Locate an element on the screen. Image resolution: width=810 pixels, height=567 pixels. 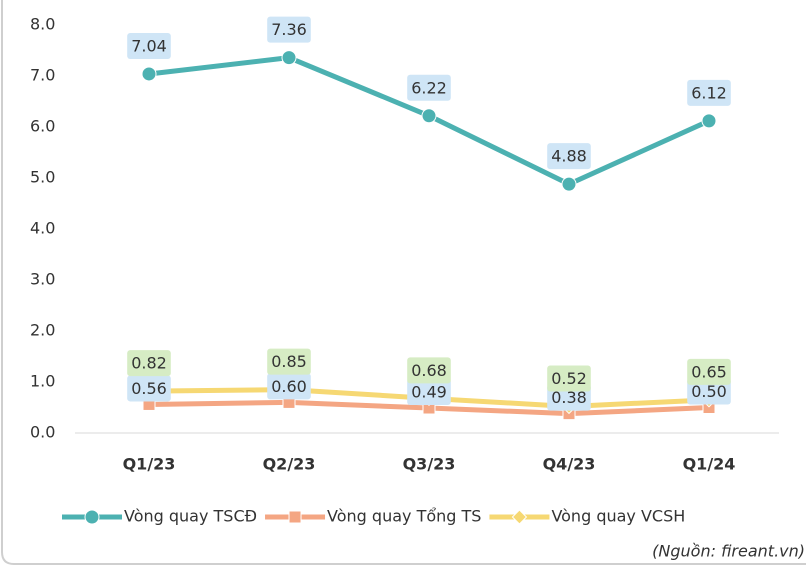
y-tick-label: 8.0 is located at coordinates (42, 24).